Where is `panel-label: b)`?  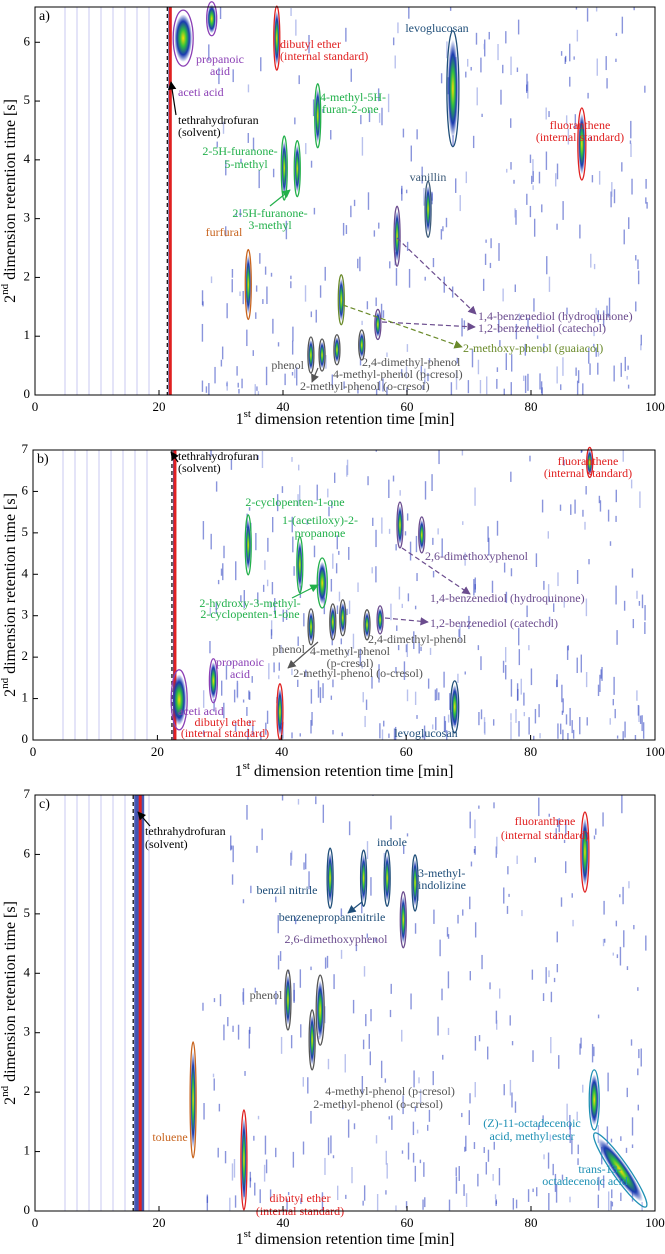
panel-label: b) is located at coordinates (43, 459).